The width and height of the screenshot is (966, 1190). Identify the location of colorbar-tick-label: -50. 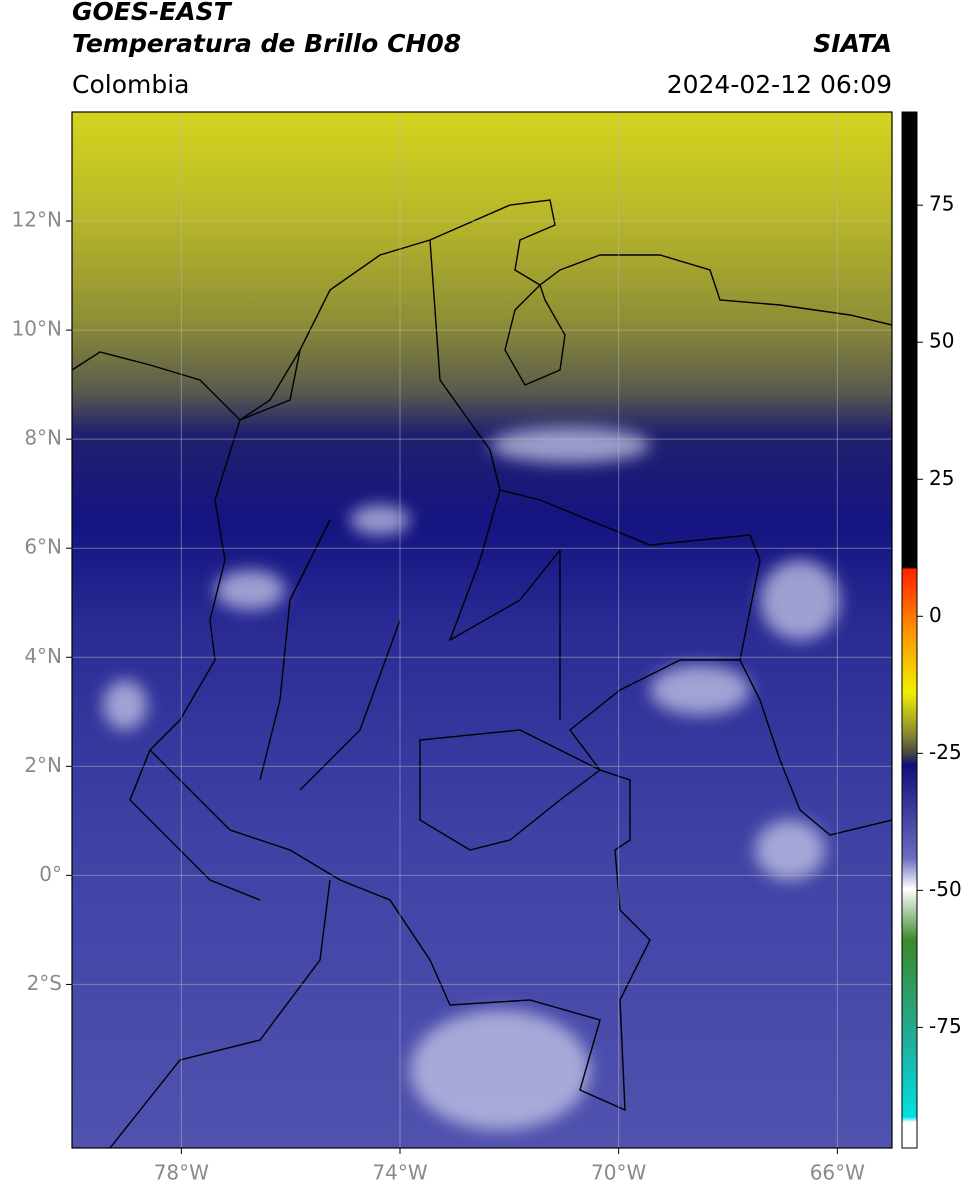
(945, 889).